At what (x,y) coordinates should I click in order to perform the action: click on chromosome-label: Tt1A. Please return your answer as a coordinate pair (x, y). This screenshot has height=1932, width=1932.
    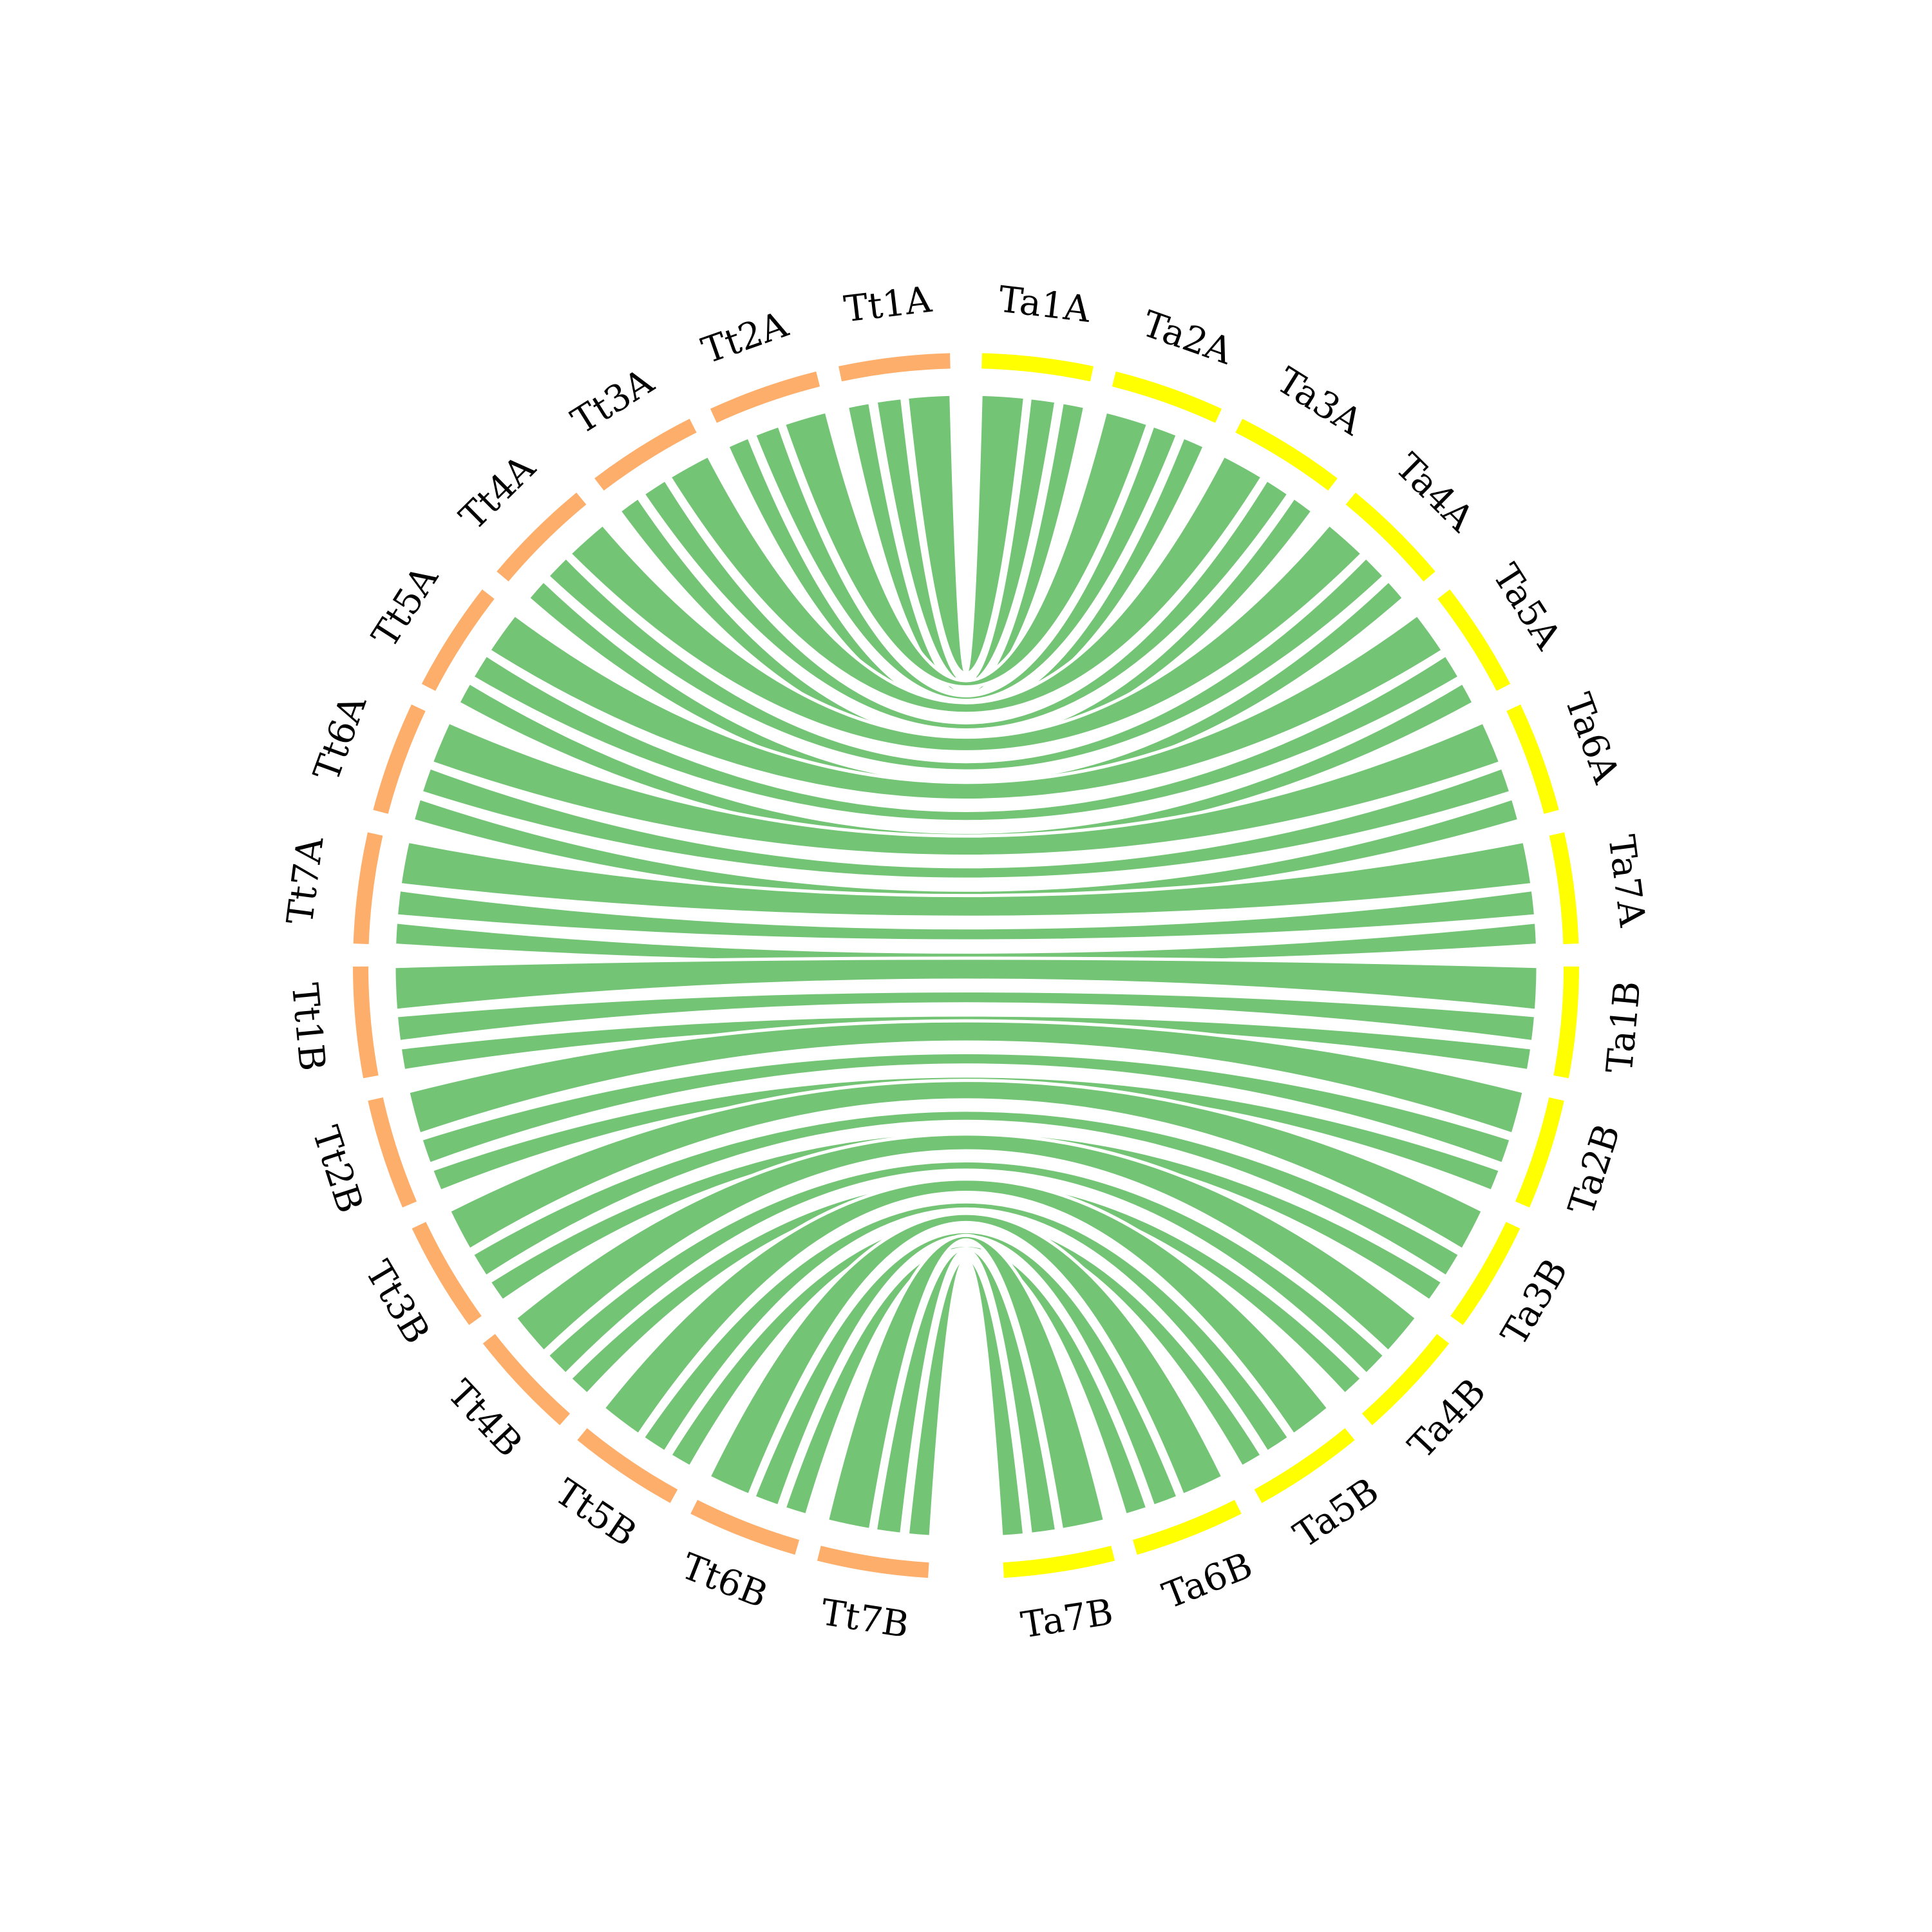
    Looking at the image, I should click on (888, 305).